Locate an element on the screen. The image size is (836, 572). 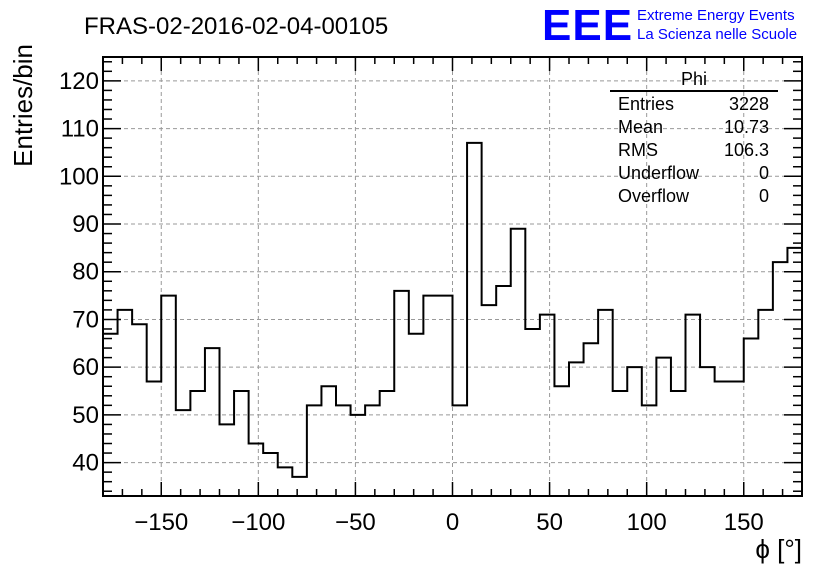
y-tick-label: 100 is located at coordinates (79, 176).